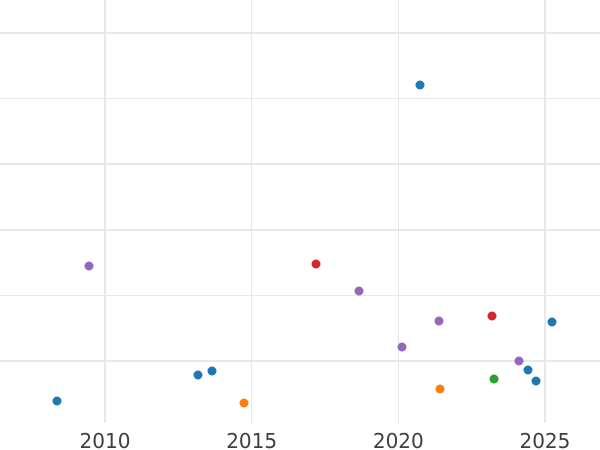 This screenshot has width=600, height=450. Describe the element at coordinates (105, 439) in the screenshot. I see `x-tick-label: 2010` at that location.